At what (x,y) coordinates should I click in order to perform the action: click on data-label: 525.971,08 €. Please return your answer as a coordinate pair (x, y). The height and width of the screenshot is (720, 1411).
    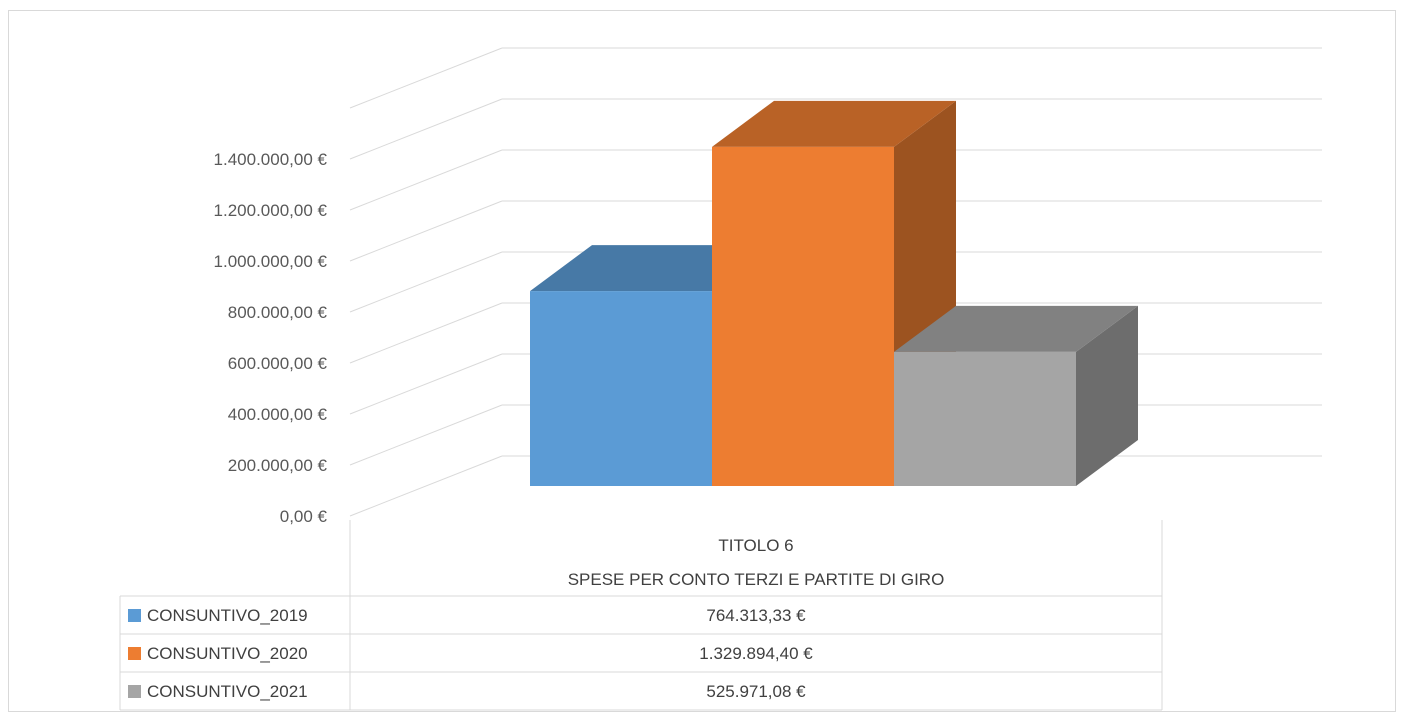
    Looking at the image, I should click on (756, 691).